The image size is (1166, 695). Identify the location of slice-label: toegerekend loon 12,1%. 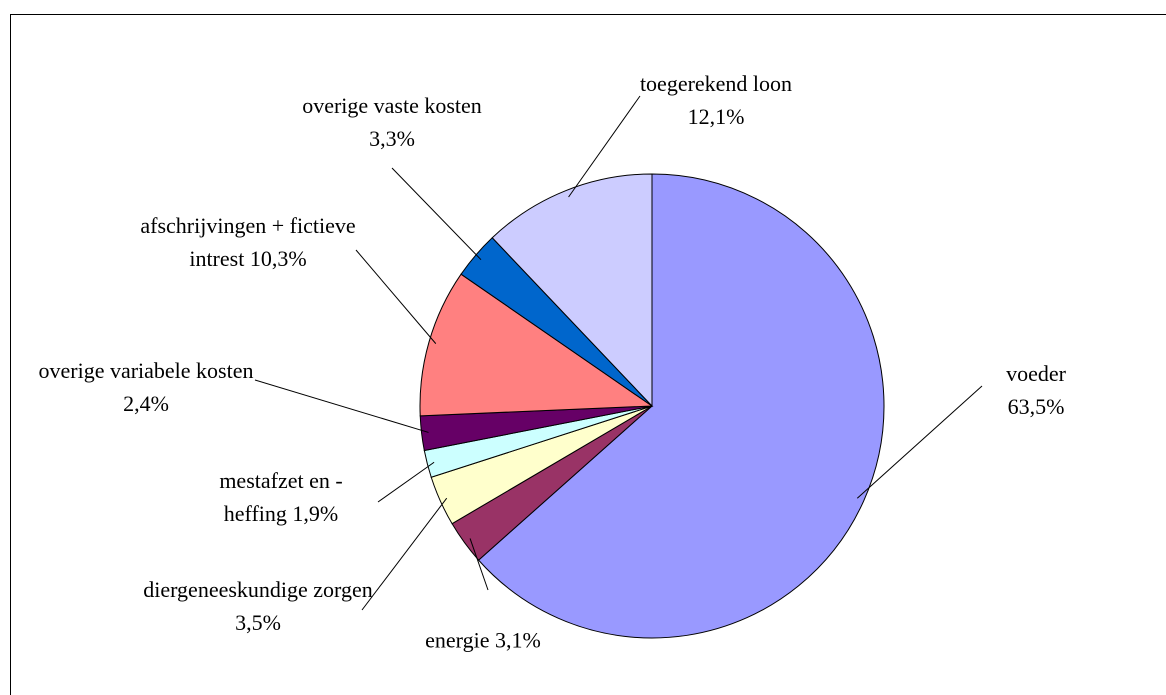
(716, 100).